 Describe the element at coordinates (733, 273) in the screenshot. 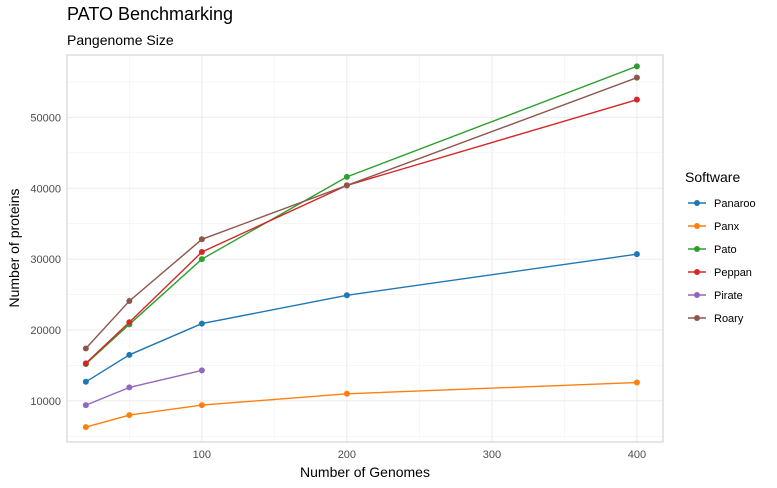

I see `legend-label-peppan: Peppan` at that location.